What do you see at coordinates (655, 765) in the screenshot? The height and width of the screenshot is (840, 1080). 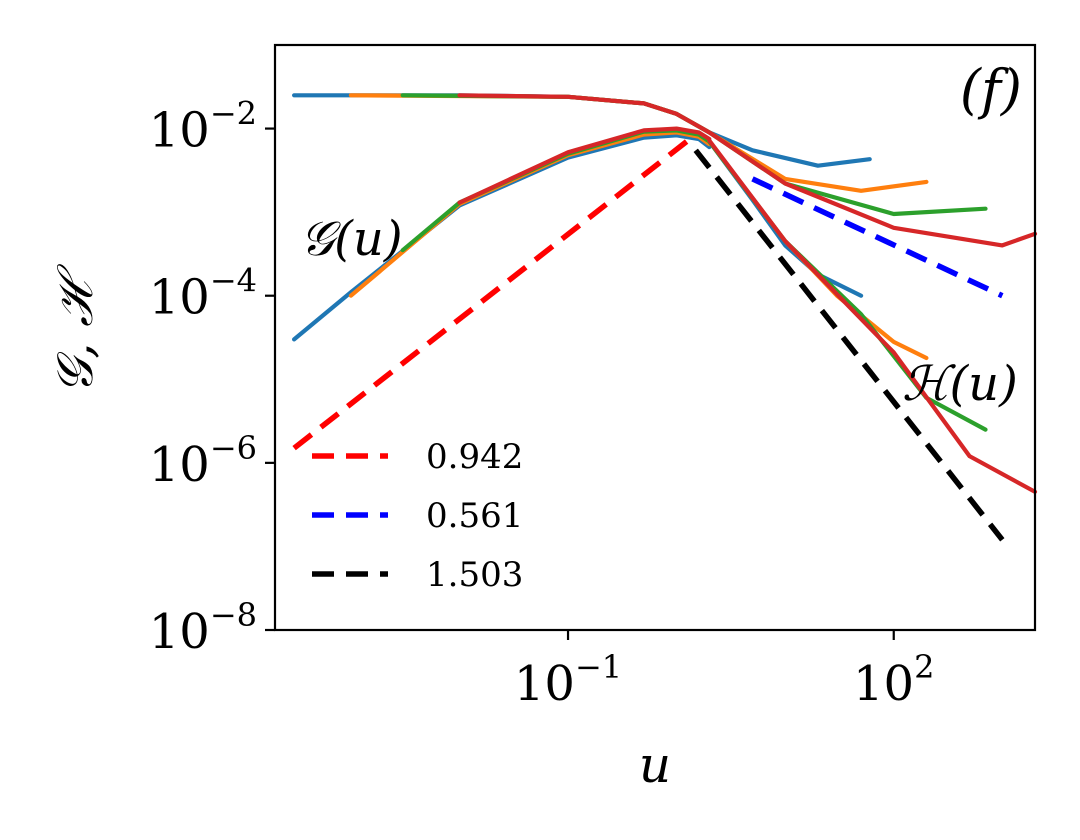 I see `x-axis-label: u` at bounding box center [655, 765].